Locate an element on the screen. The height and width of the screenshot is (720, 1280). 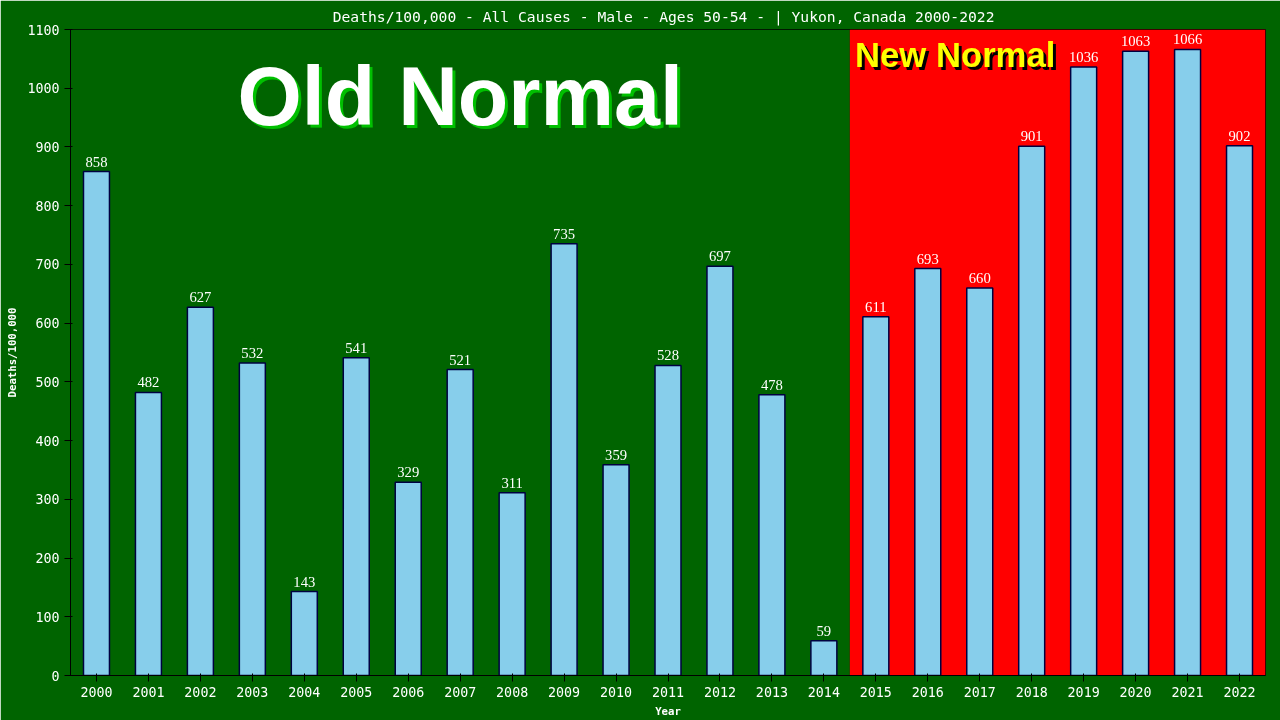
x-tick-label: 2008 is located at coordinates (512, 692).